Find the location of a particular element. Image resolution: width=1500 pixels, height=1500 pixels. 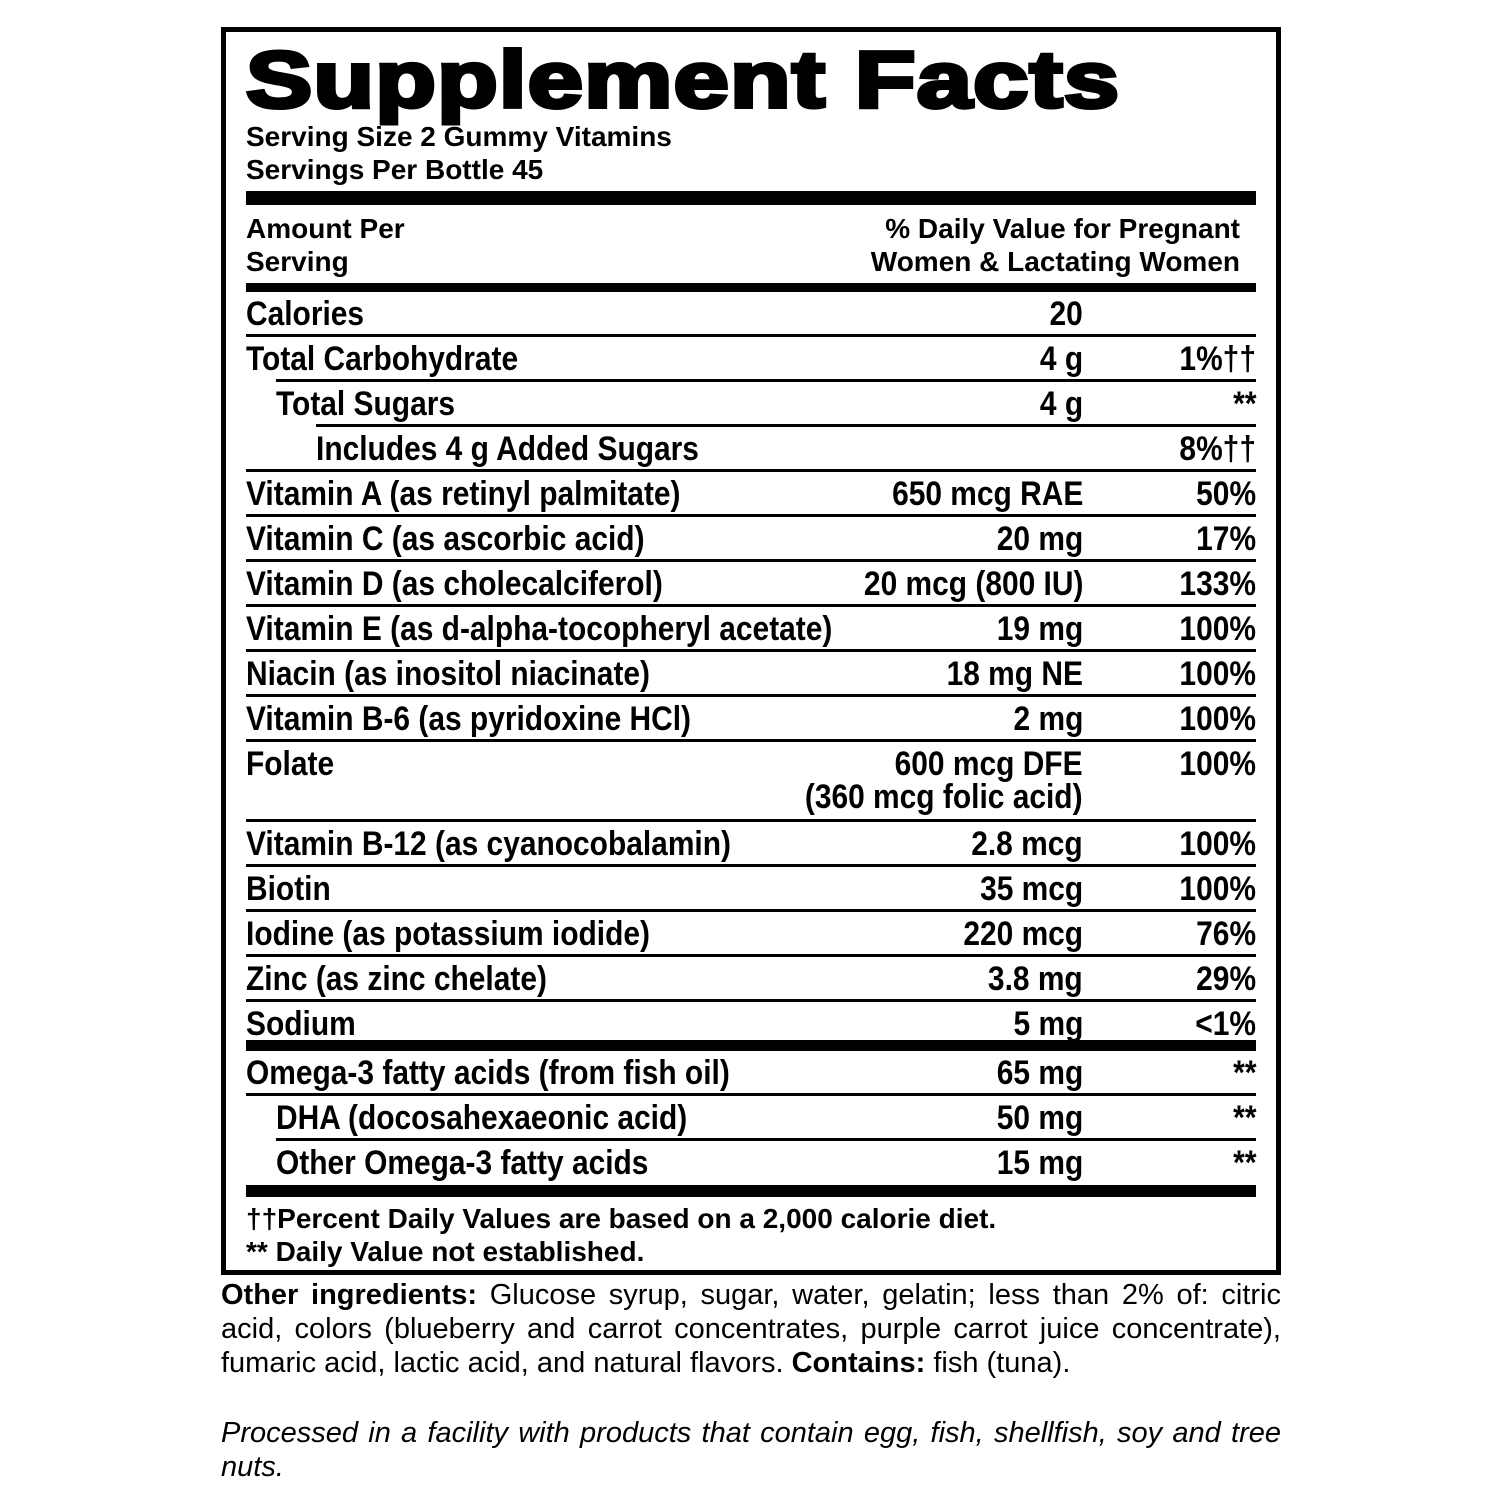

amount: 600 mcg DFE is located at coordinates (989, 764).